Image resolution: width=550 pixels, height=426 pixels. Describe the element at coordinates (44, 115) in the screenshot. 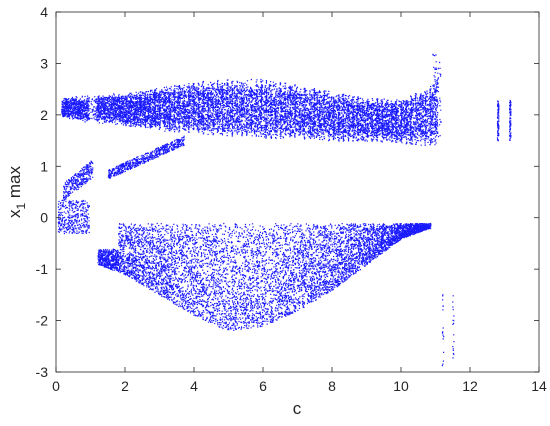

I see `y-tick-label: 2` at that location.